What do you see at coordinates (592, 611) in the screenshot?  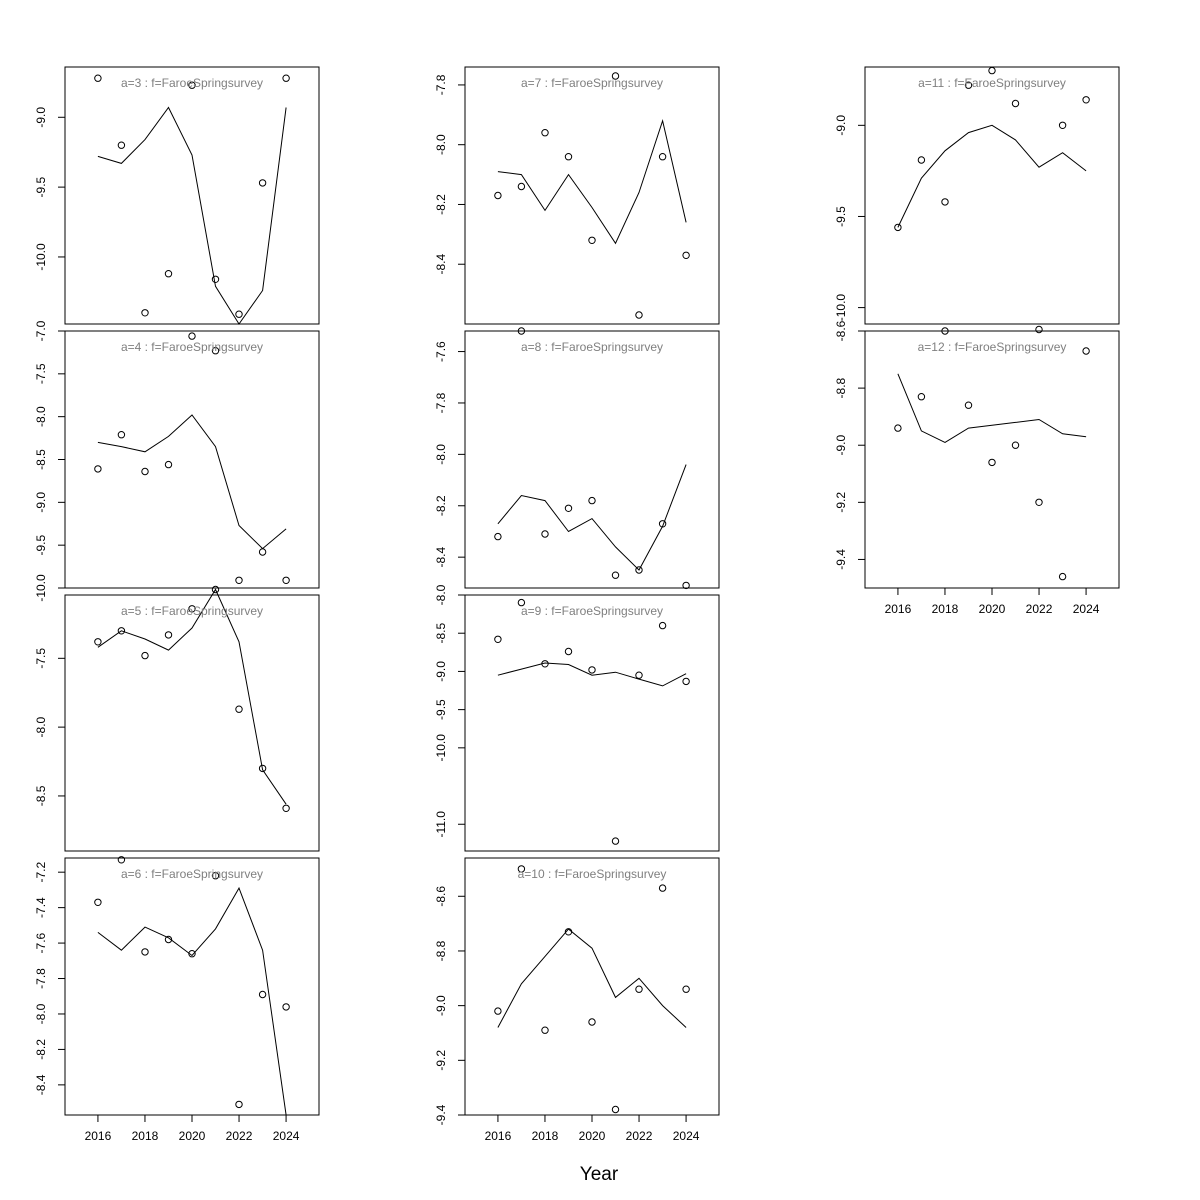 I see `panel-title: a=9 : f=FaroeSpringsurvey` at bounding box center [592, 611].